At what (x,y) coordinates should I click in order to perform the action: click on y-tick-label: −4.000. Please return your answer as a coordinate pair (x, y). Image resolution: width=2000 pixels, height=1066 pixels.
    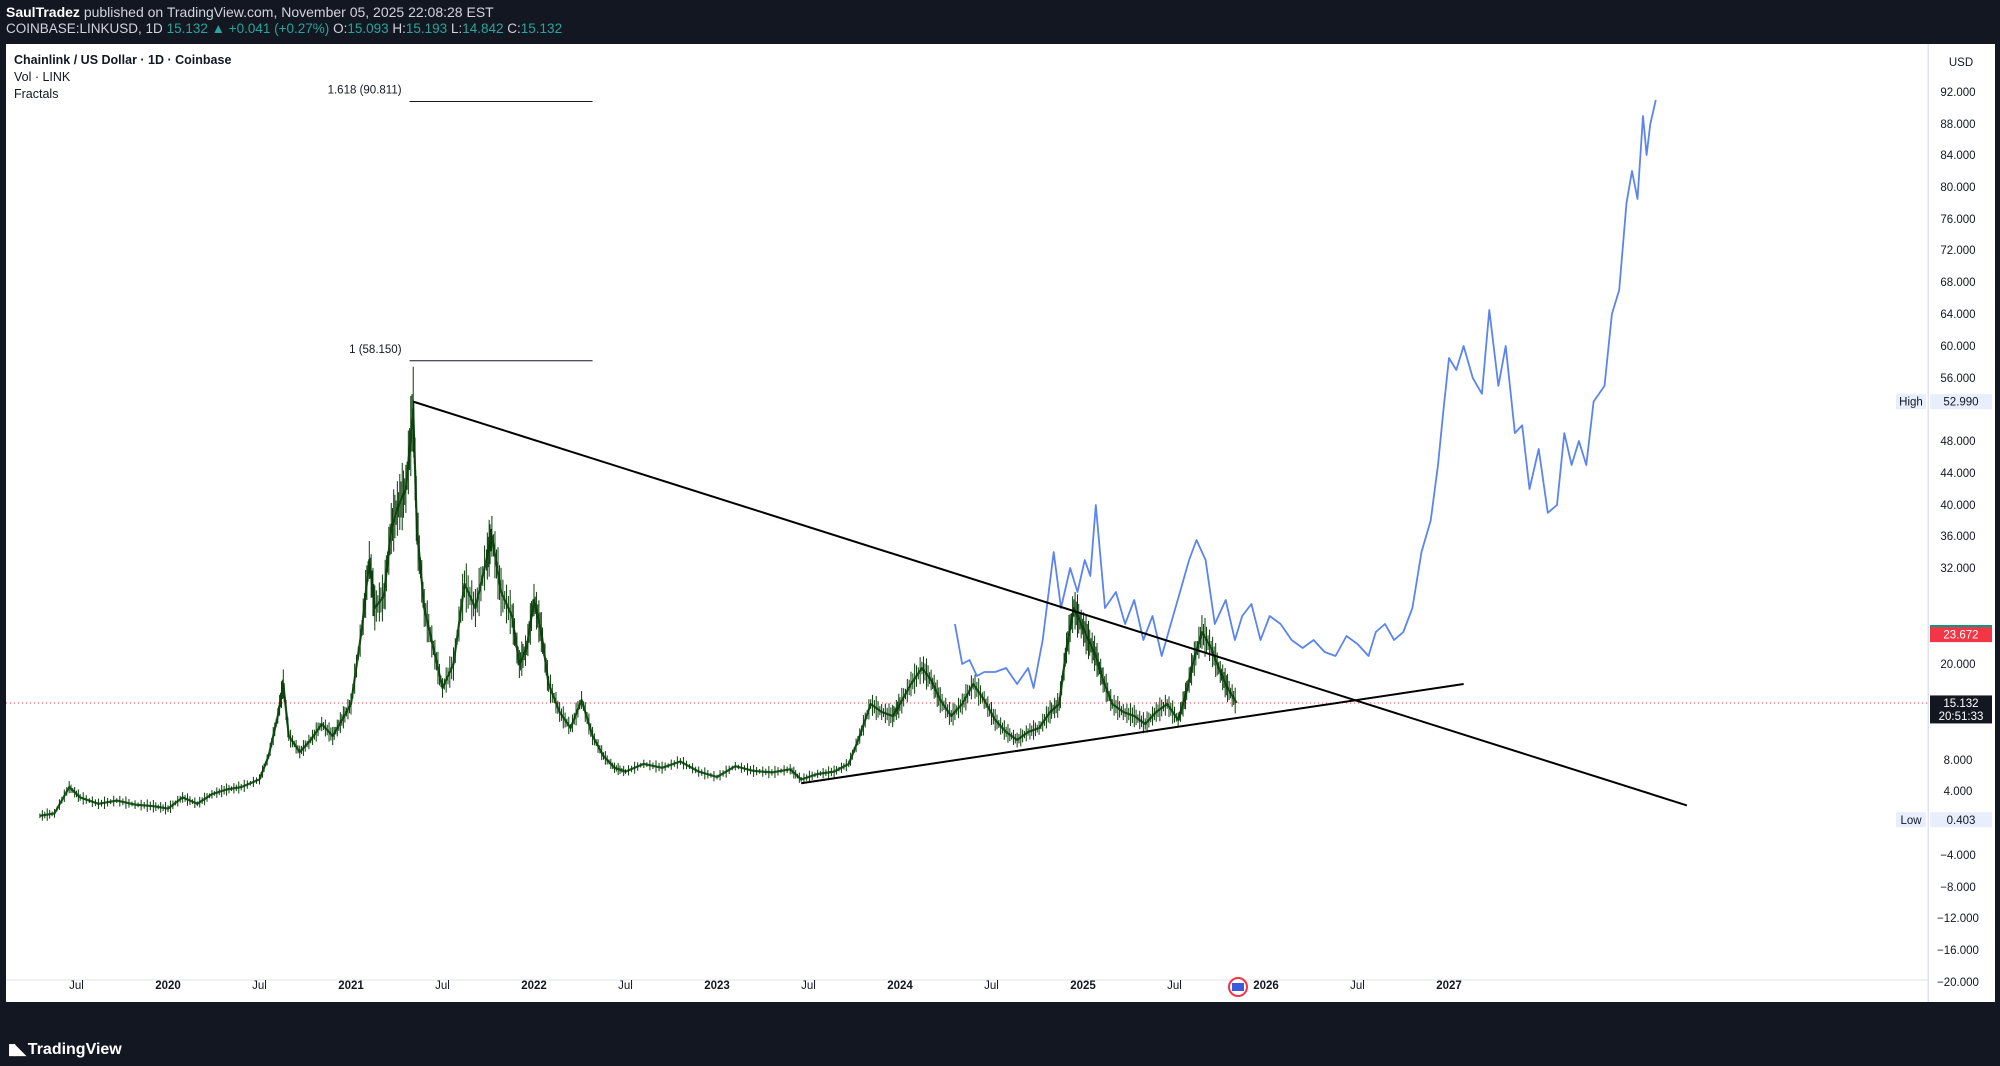
    Looking at the image, I should click on (1958, 856).